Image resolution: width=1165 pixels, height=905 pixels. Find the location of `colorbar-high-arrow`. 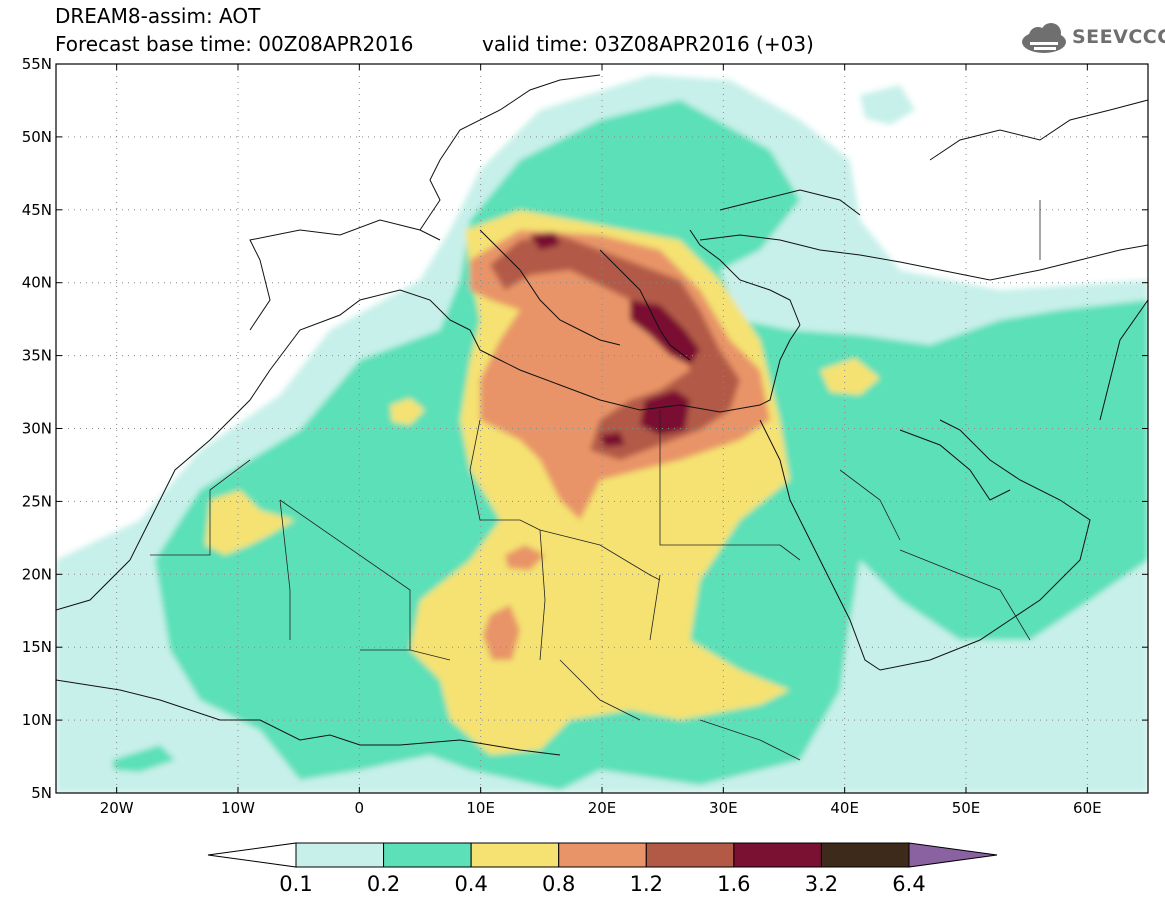

colorbar-high-arrow is located at coordinates (953, 855).